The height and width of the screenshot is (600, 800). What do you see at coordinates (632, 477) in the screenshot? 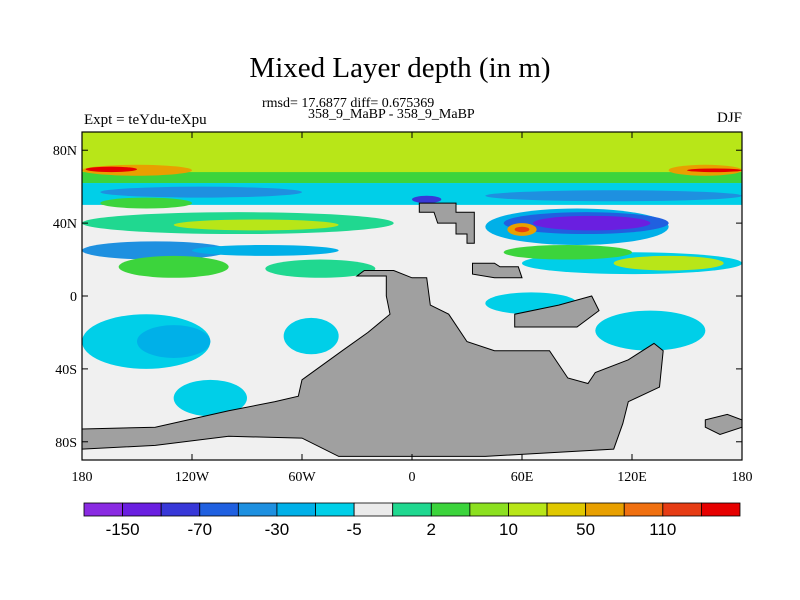
I see `x-tick-label: 120E` at bounding box center [632, 477].